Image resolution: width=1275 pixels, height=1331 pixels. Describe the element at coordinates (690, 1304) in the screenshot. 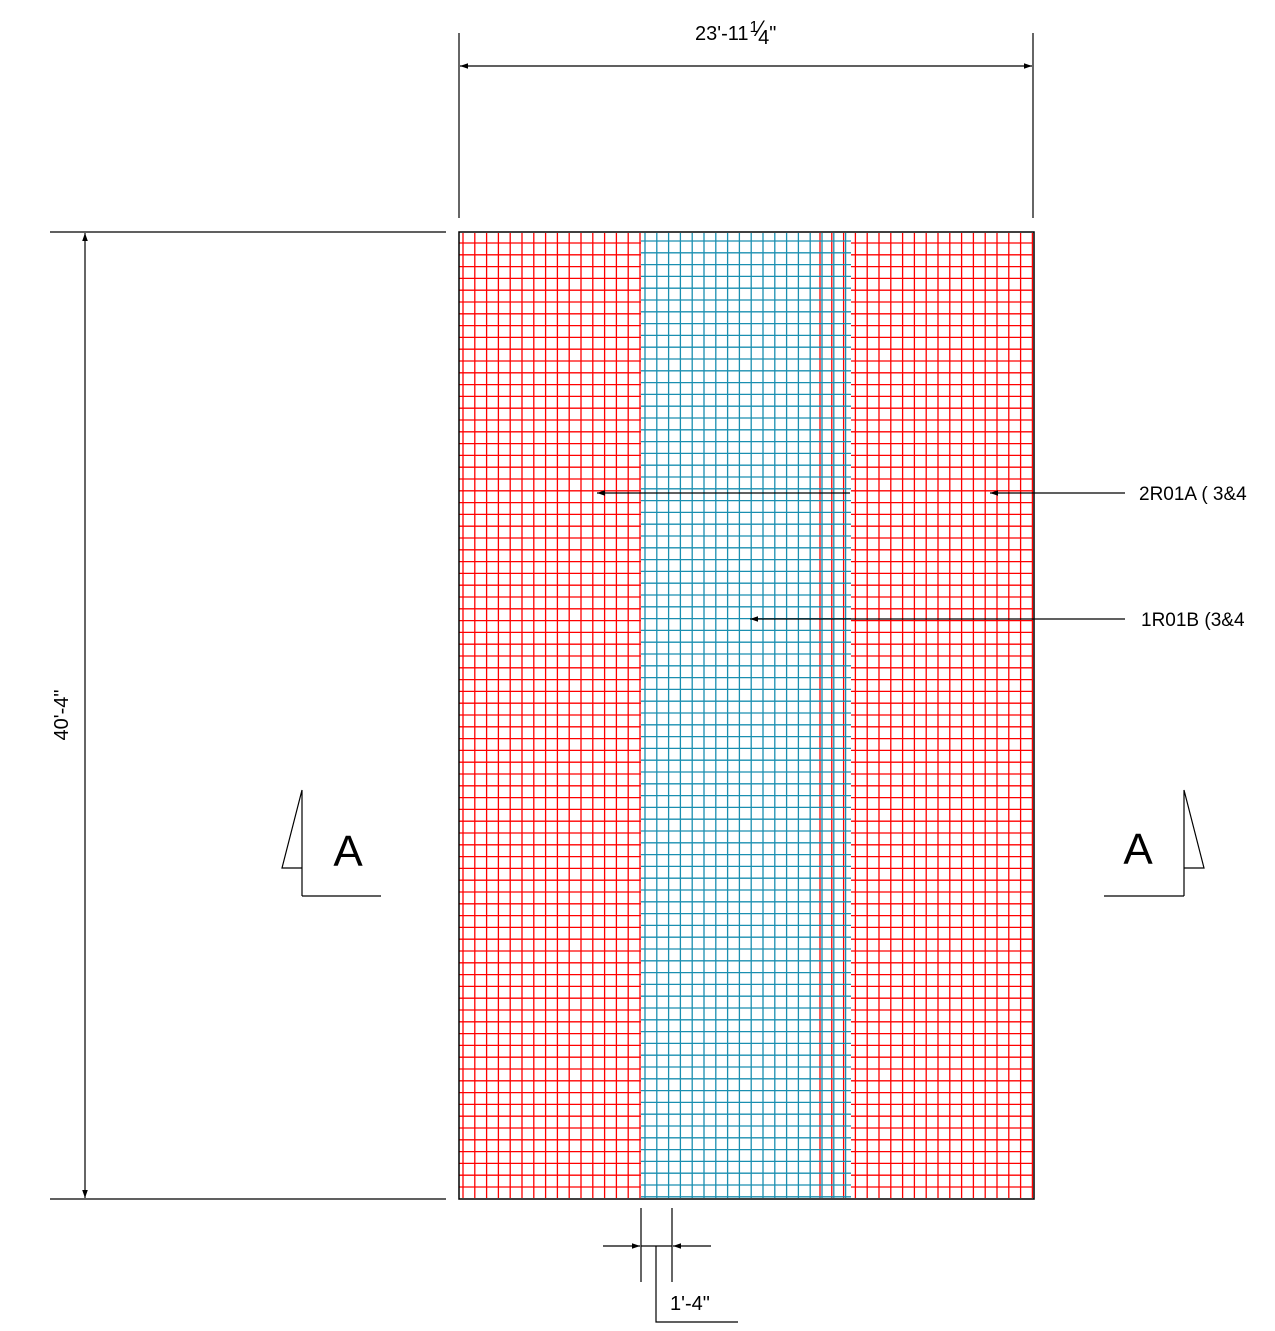

I see `overlap-dimension-text: 1'-4"` at that location.